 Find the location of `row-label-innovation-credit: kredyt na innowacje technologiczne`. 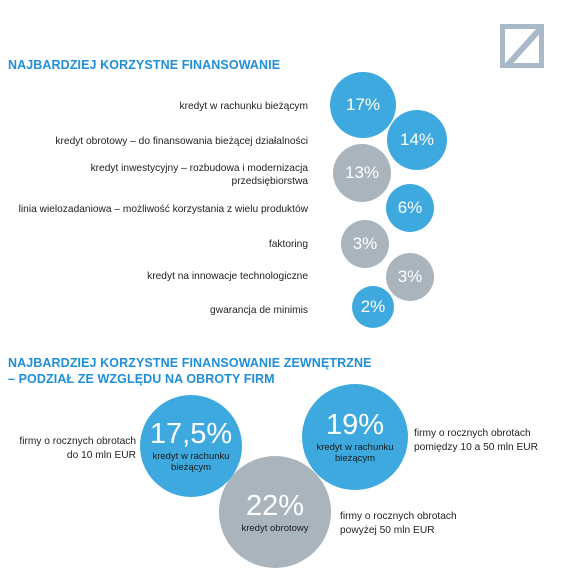

row-label-innovation-credit: kredyt na innowacje technologiczne is located at coordinates (227, 276).